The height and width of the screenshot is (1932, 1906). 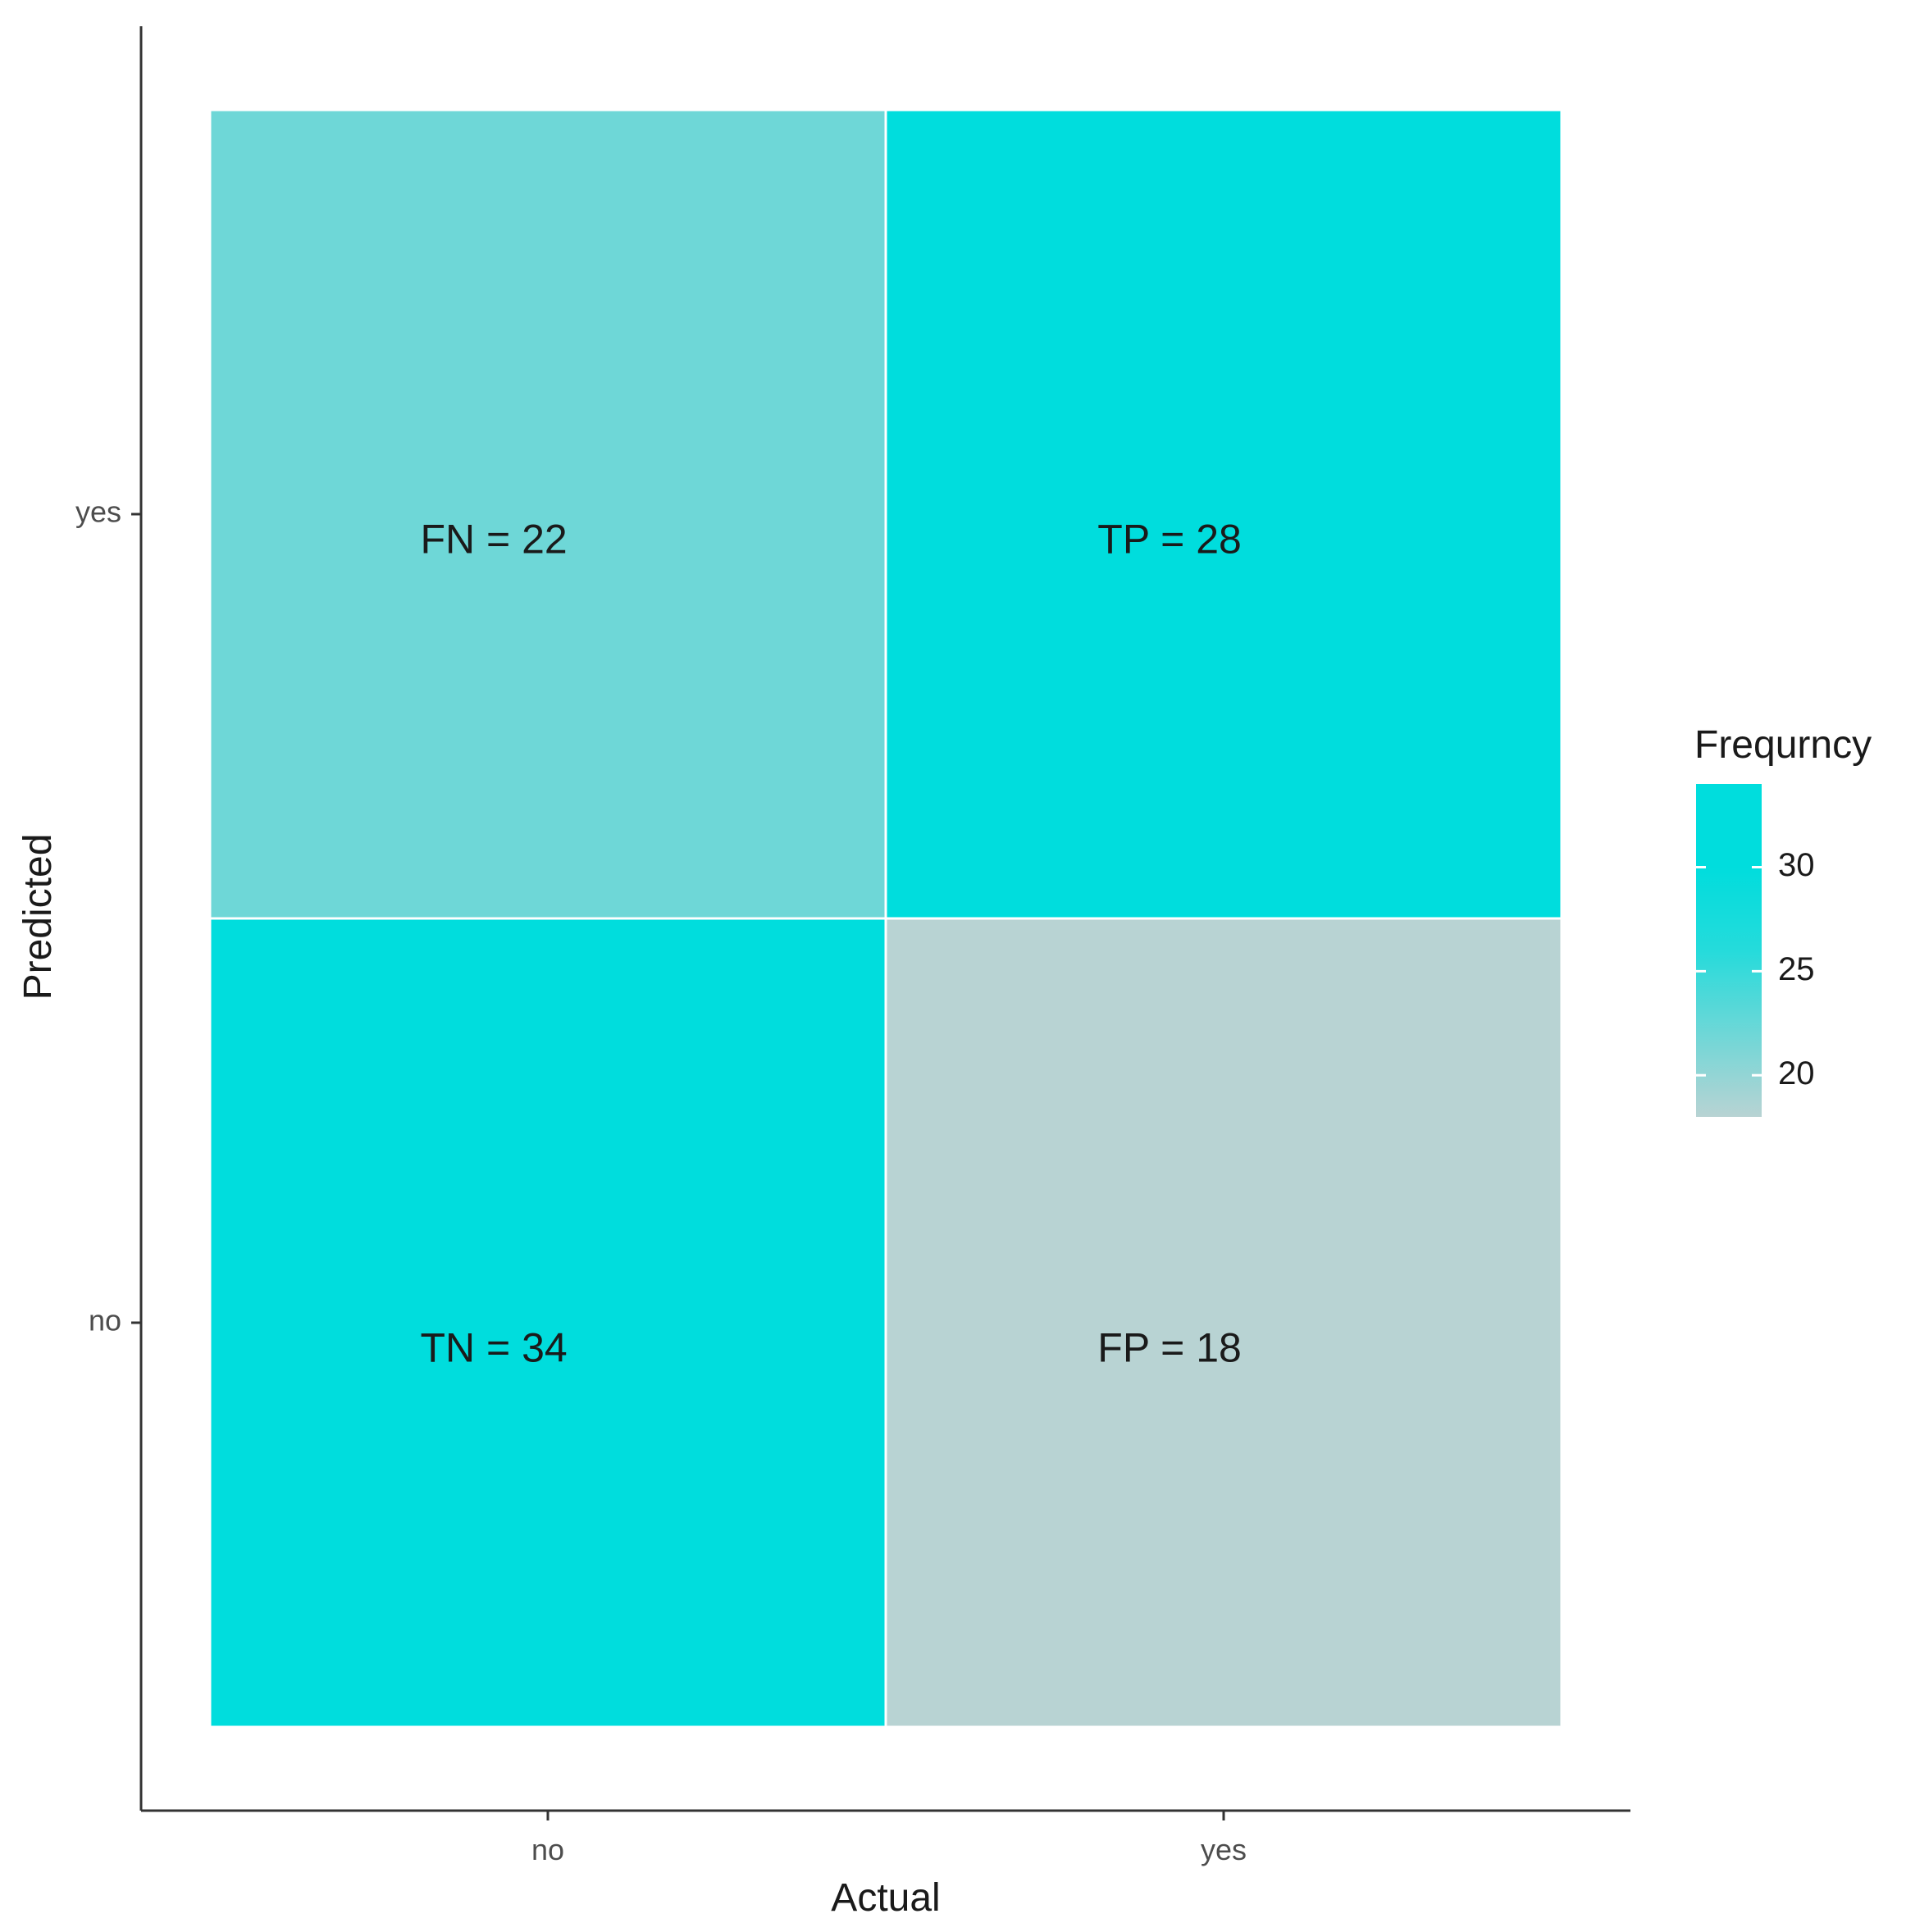 What do you see at coordinates (1224, 1323) in the screenshot?
I see `heatmap-cell-yes-no` at bounding box center [1224, 1323].